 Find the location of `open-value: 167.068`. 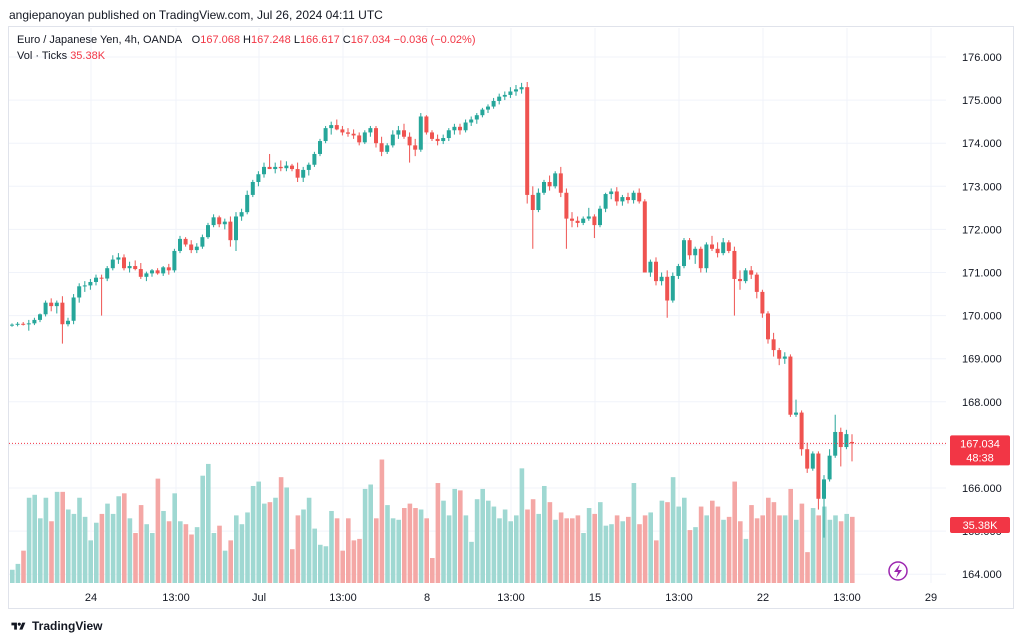

open-value: 167.068 is located at coordinates (220, 40).